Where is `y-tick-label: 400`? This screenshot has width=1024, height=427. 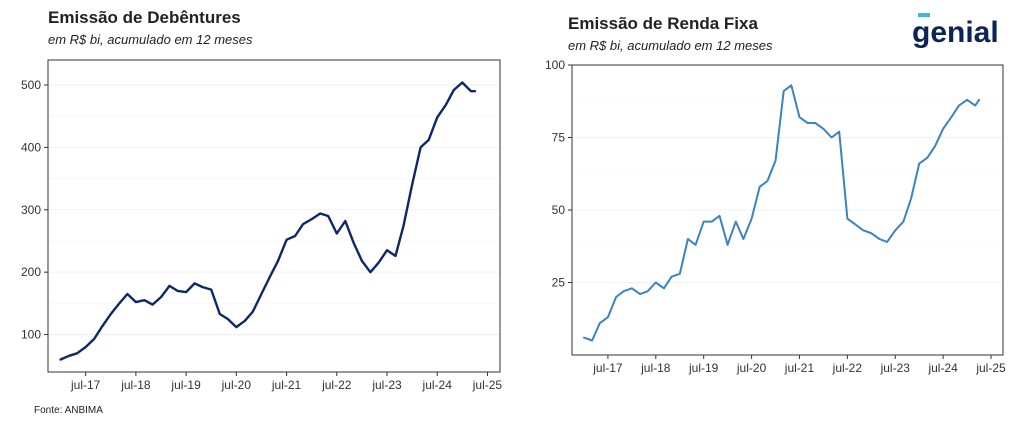 y-tick-label: 400 is located at coordinates (31, 147).